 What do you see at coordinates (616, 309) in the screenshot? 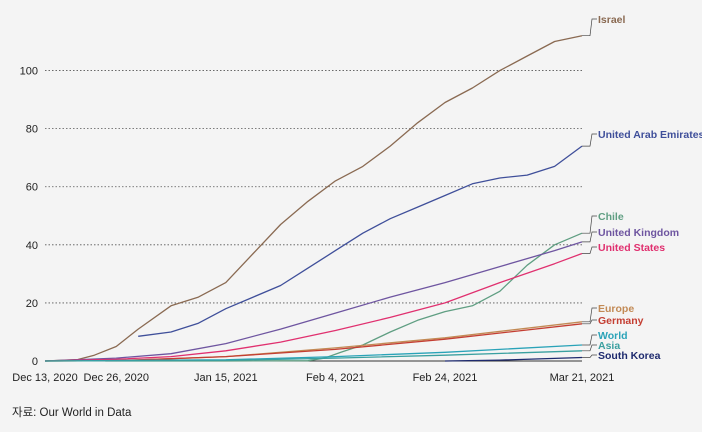
I see `series-label: Europe` at bounding box center [616, 309].